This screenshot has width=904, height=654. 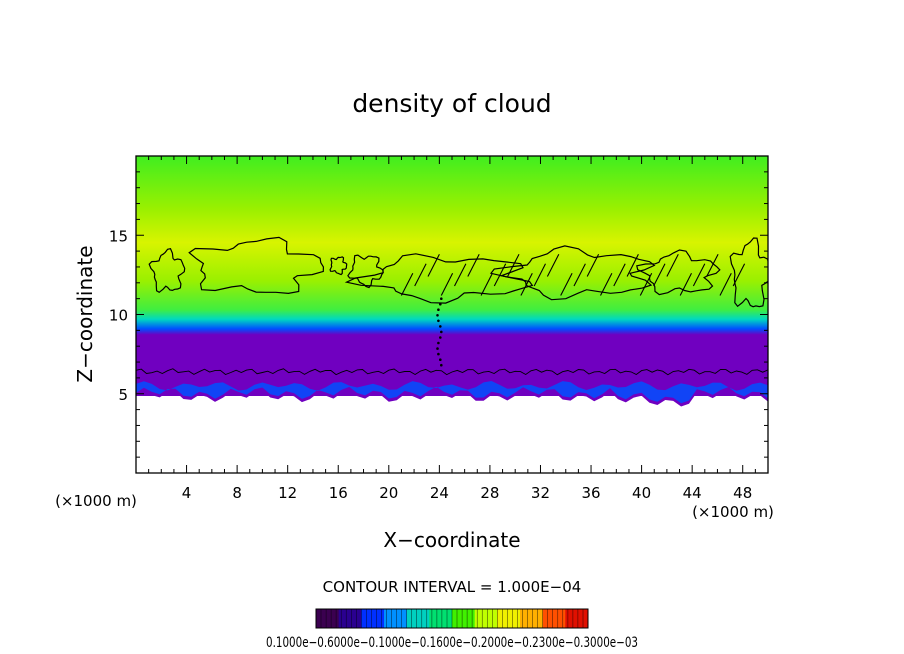 I want to click on colorbar, so click(x=452, y=618).